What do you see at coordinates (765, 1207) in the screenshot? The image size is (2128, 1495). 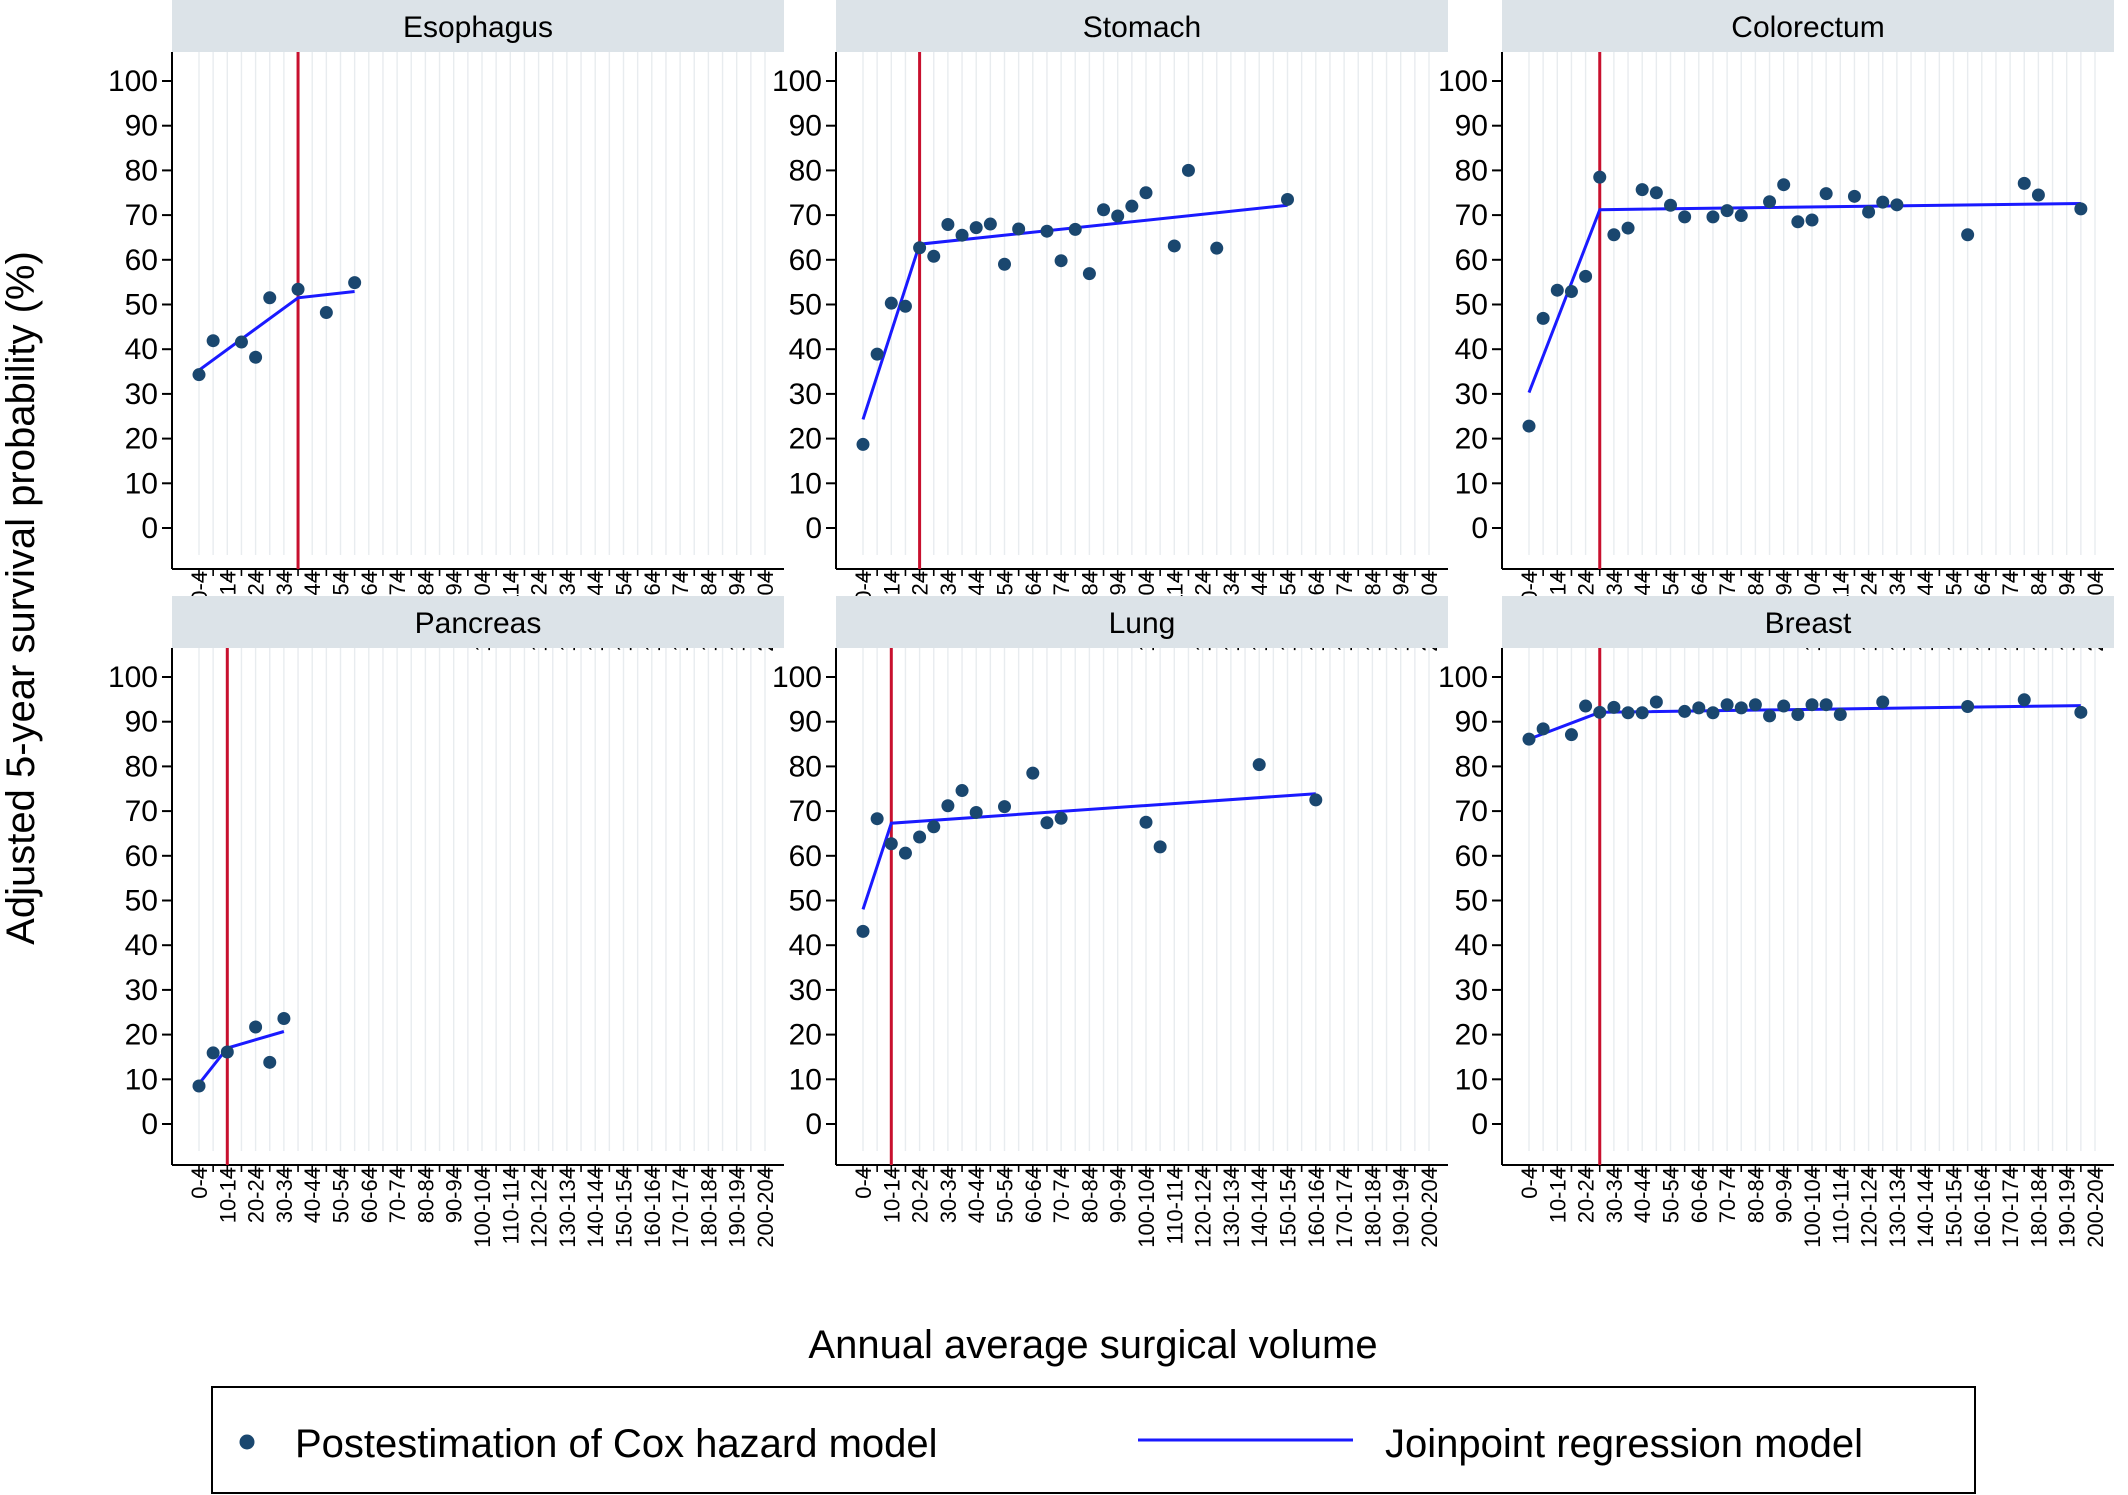 I see `x-tick-label: 200-204` at bounding box center [765, 1207].